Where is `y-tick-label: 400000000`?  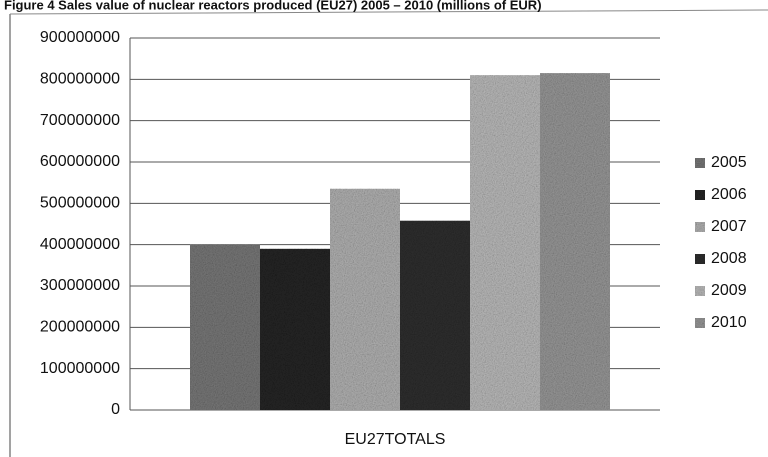
y-tick-label: 400000000 is located at coordinates (80, 244).